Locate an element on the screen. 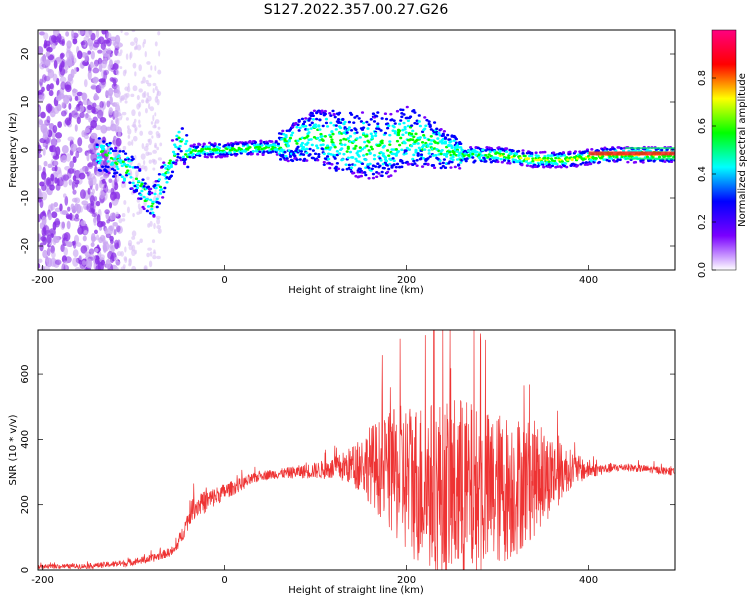 The height and width of the screenshot is (600, 750). snr-y-label: SNR (10 * v/v) is located at coordinates (13, 449).